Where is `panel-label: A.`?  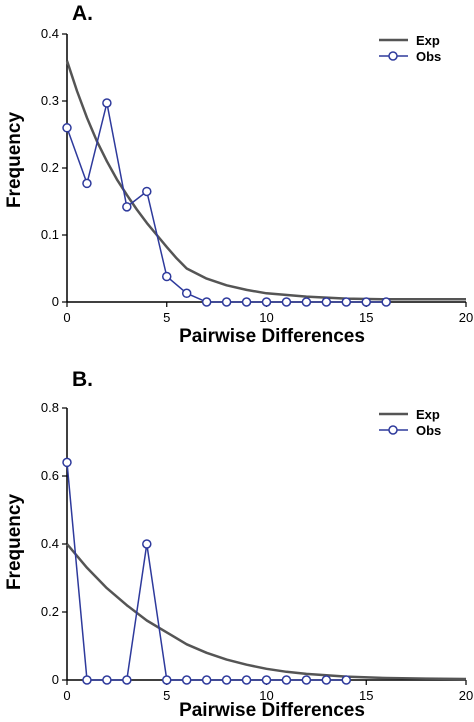 panel-label: A. is located at coordinates (82, 13).